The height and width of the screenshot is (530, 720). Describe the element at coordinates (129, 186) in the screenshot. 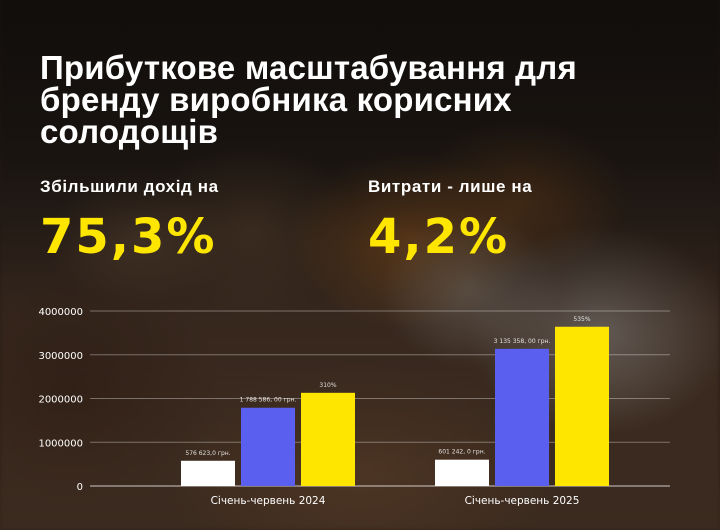

I see `income-stat-label: Збільшили дохід на` at that location.